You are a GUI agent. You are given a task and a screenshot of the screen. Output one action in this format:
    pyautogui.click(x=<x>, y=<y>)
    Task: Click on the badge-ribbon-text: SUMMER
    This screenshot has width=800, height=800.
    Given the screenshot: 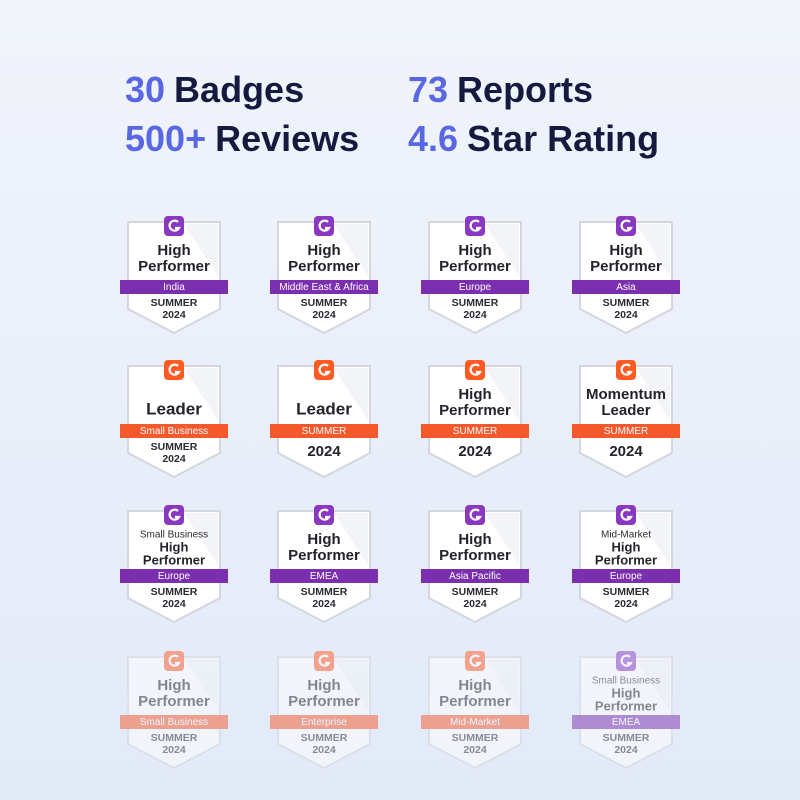 What is the action you would take?
    pyautogui.click(x=475, y=431)
    